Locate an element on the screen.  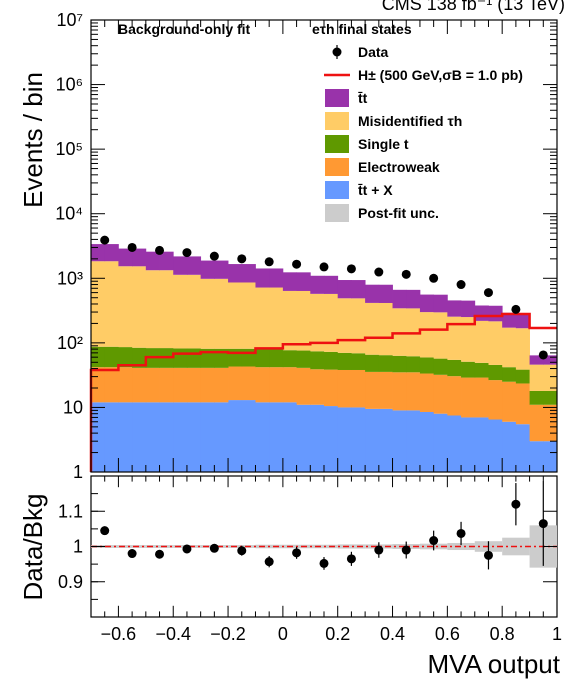
y-axis-label-bottom: Data/Bkg is located at coordinates (33, 547).